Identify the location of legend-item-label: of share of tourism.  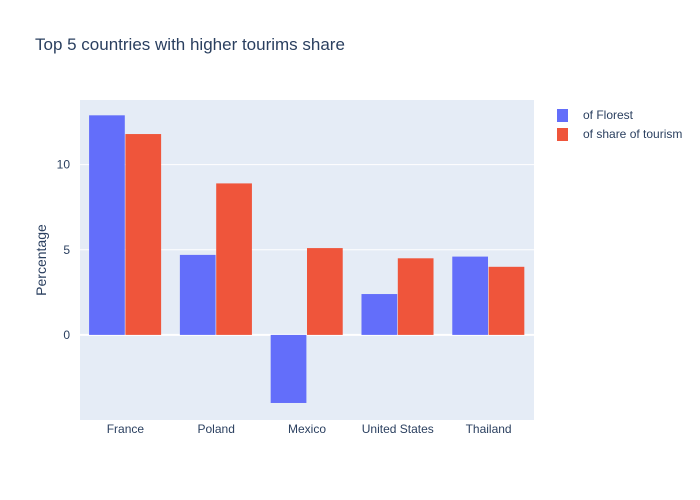
(632, 134).